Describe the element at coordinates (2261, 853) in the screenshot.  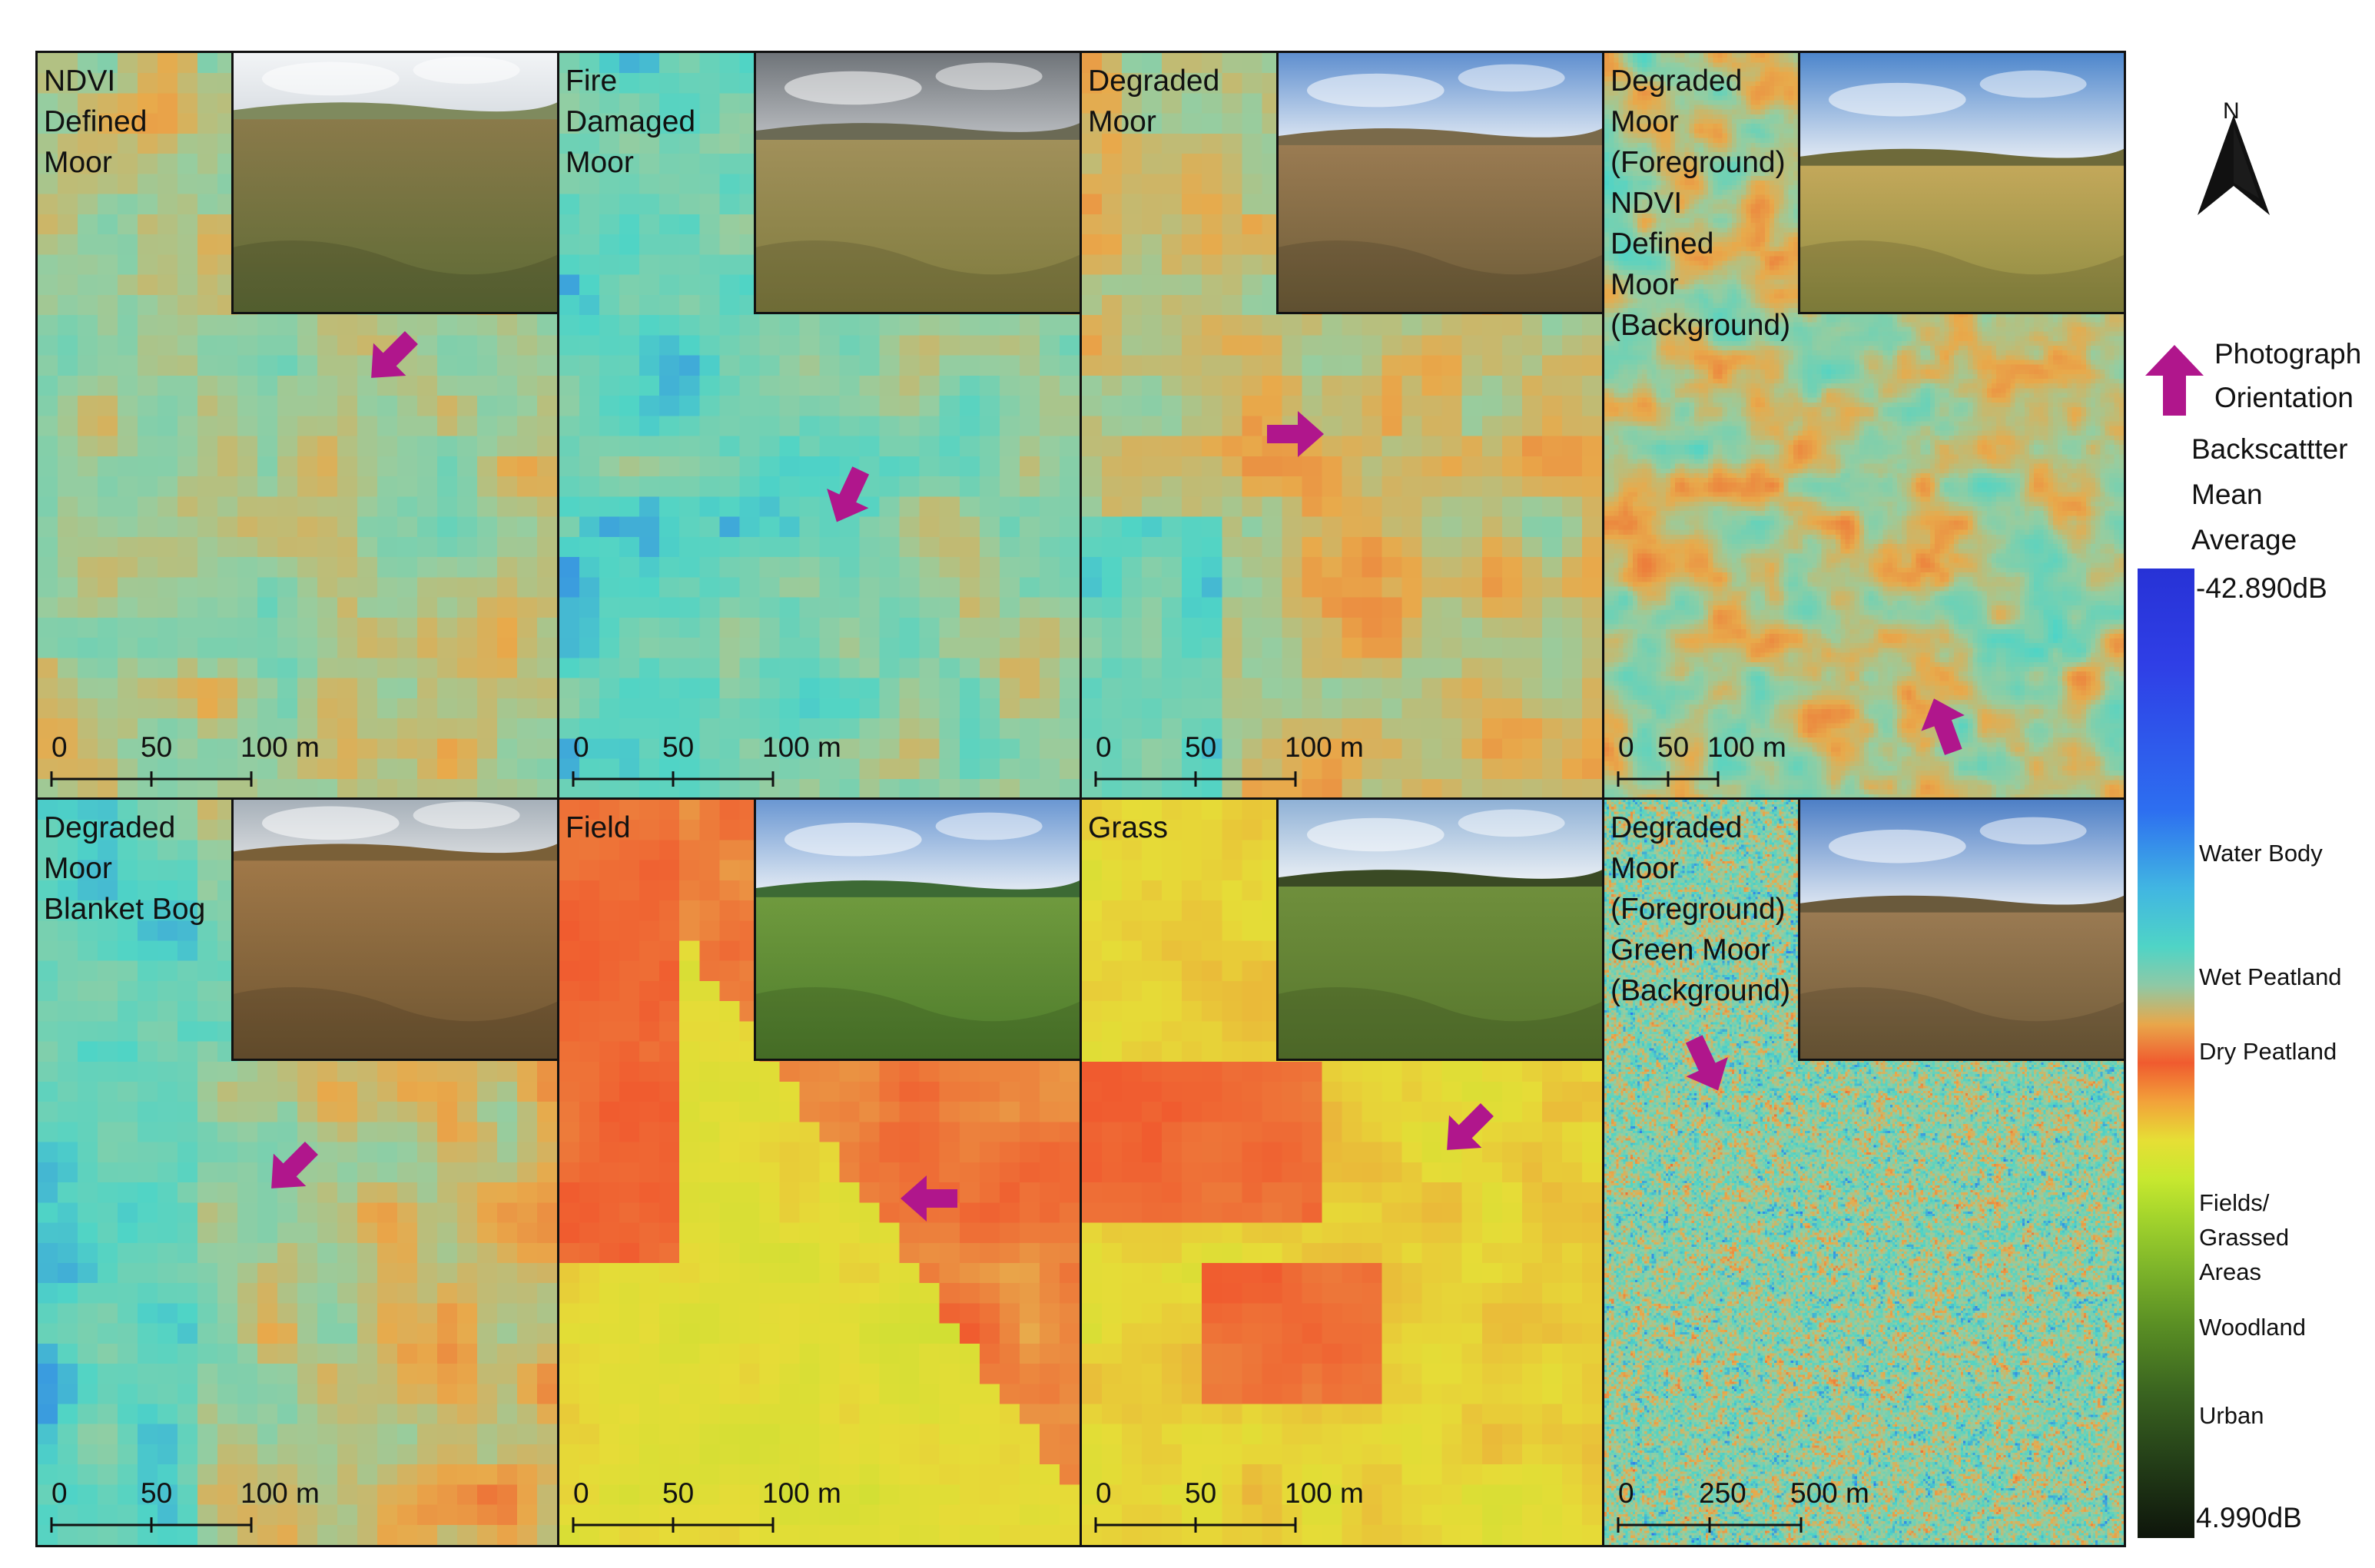
I see `legend-class-label: Water Body` at that location.